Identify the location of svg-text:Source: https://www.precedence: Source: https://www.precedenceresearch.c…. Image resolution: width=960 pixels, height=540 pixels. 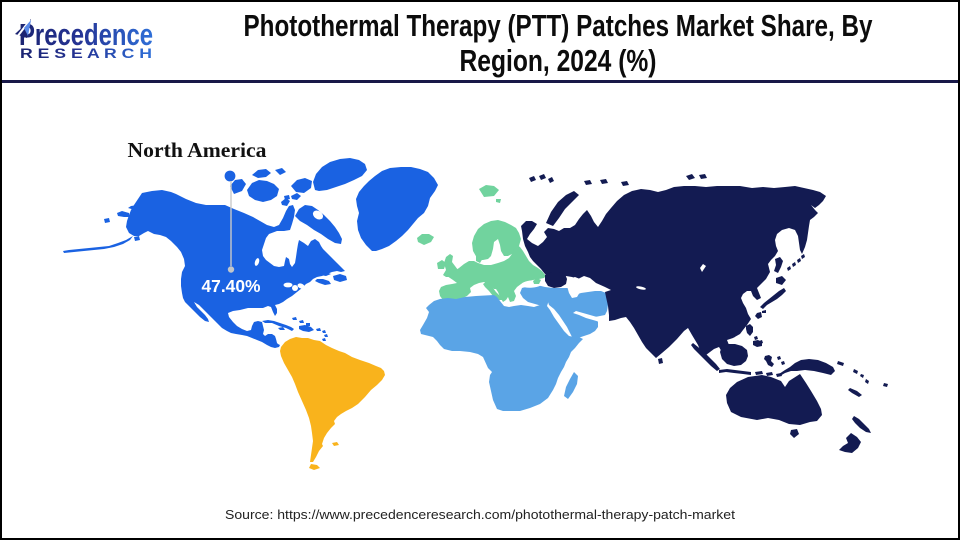
(480, 514).